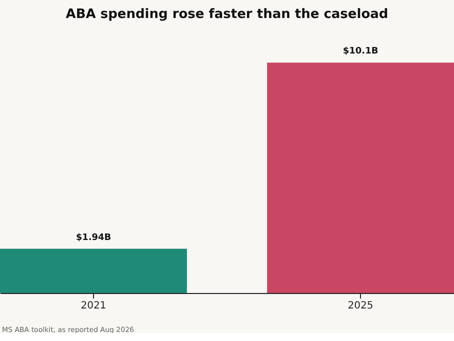  Describe the element at coordinates (93, 306) in the screenshot. I see `x-tick-label: 2021` at that location.